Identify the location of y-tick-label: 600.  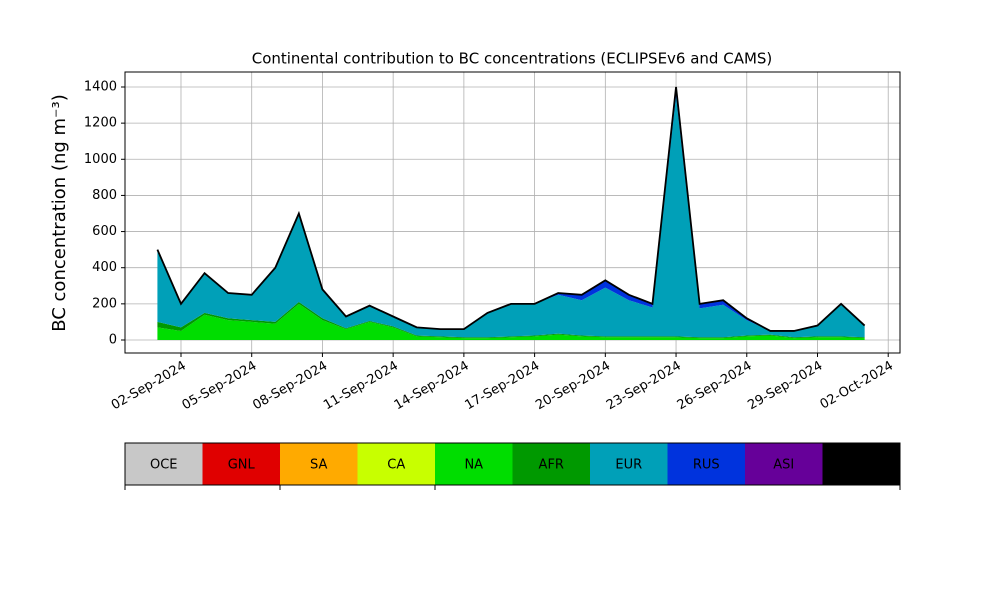
(104, 231).